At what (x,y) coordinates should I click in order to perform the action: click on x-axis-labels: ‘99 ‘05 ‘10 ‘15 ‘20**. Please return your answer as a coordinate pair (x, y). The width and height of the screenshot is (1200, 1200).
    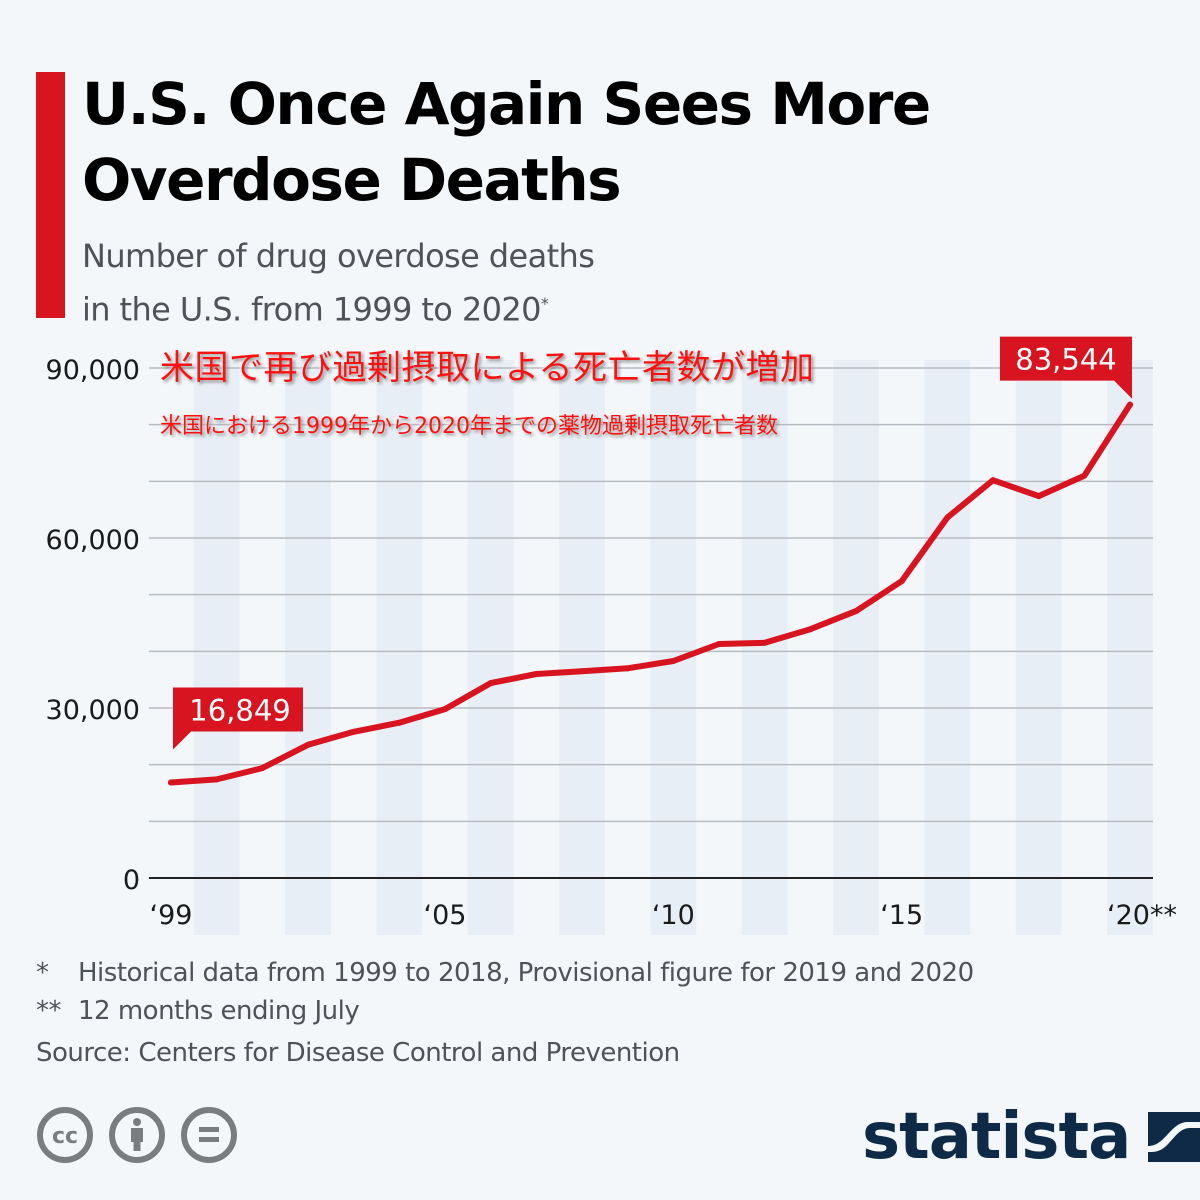
    Looking at the image, I should click on (663, 915).